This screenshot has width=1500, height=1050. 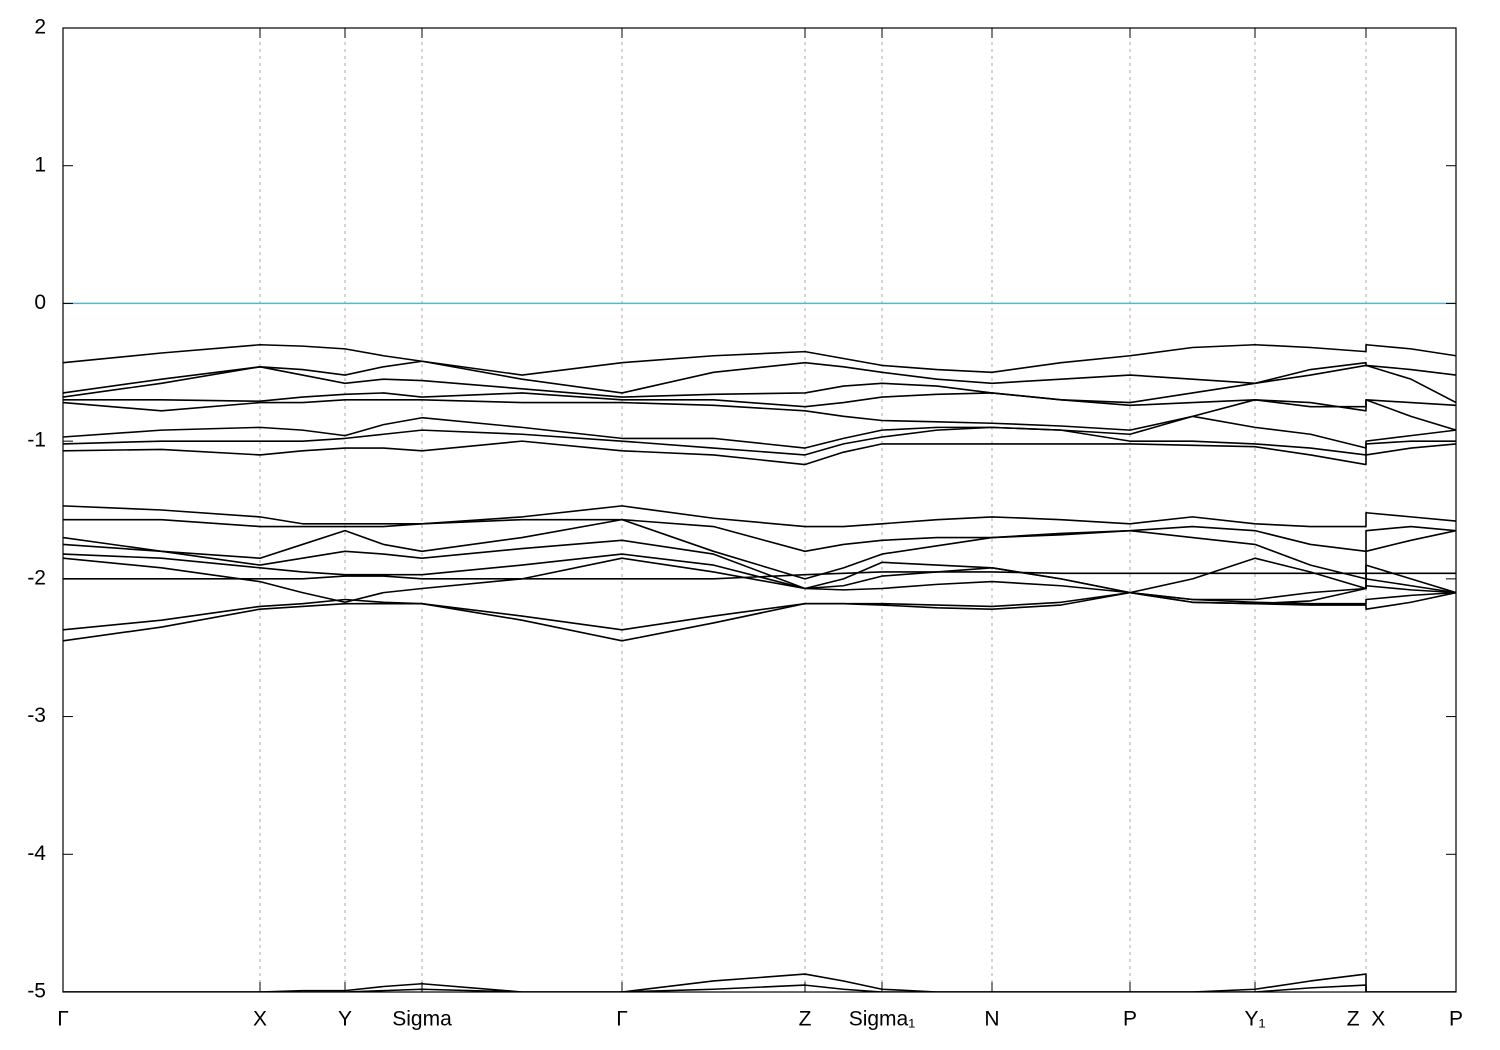 I want to click on y-tick-label: -1, so click(x=36, y=440).